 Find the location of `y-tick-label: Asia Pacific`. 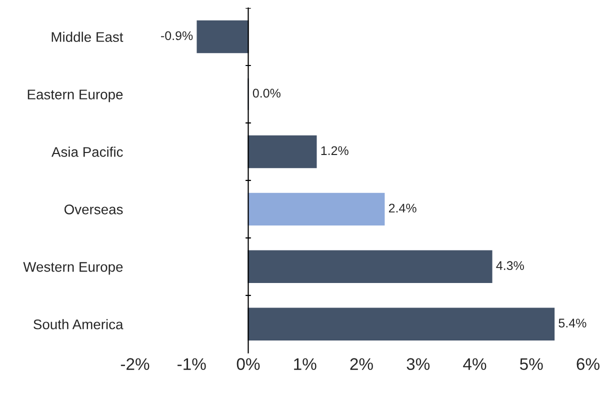

y-tick-label: Asia Pacific is located at coordinates (87, 151).